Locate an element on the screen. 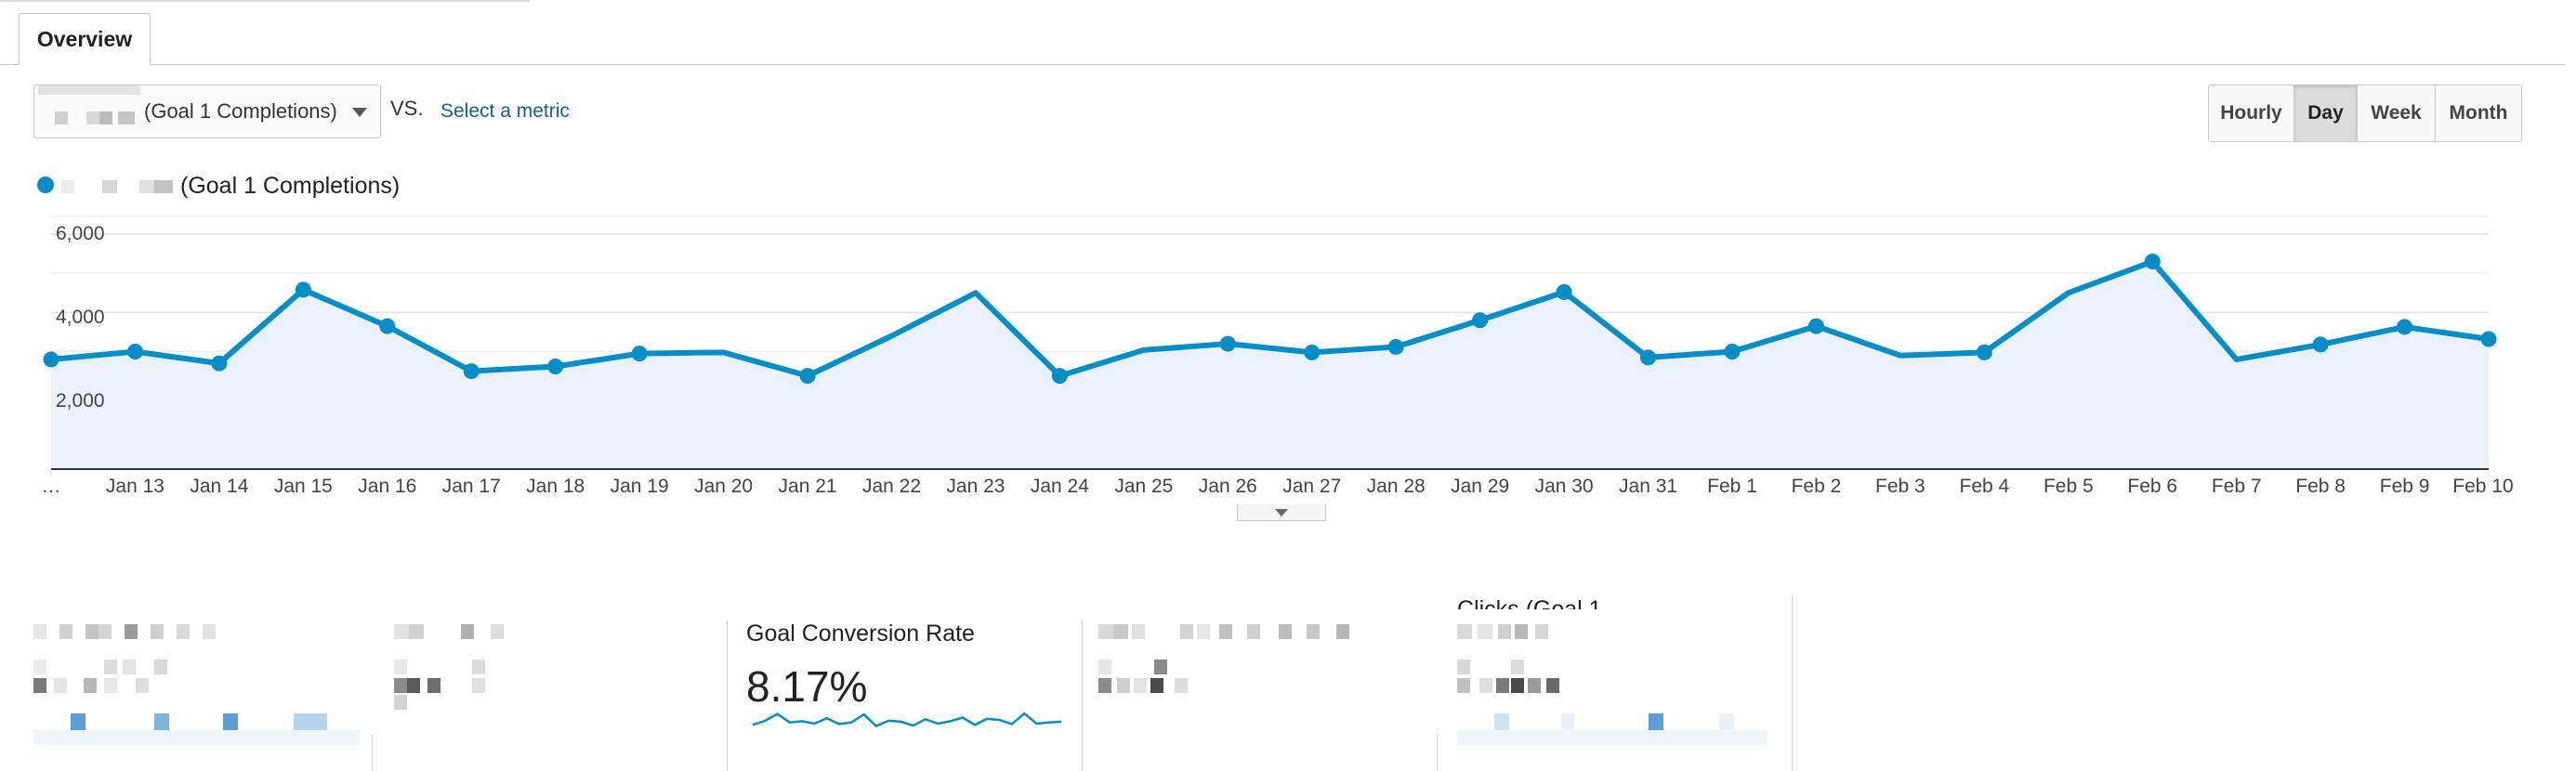 This screenshot has width=2576, height=771. x-tick-label: Feb 1 is located at coordinates (1732, 487).